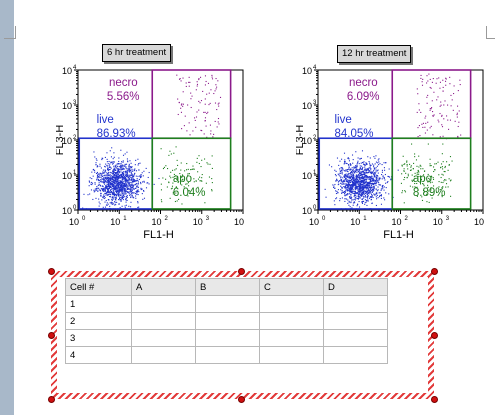 The width and height of the screenshot is (495, 415). Describe the element at coordinates (163, 287) in the screenshot. I see `column-header: A` at that location.